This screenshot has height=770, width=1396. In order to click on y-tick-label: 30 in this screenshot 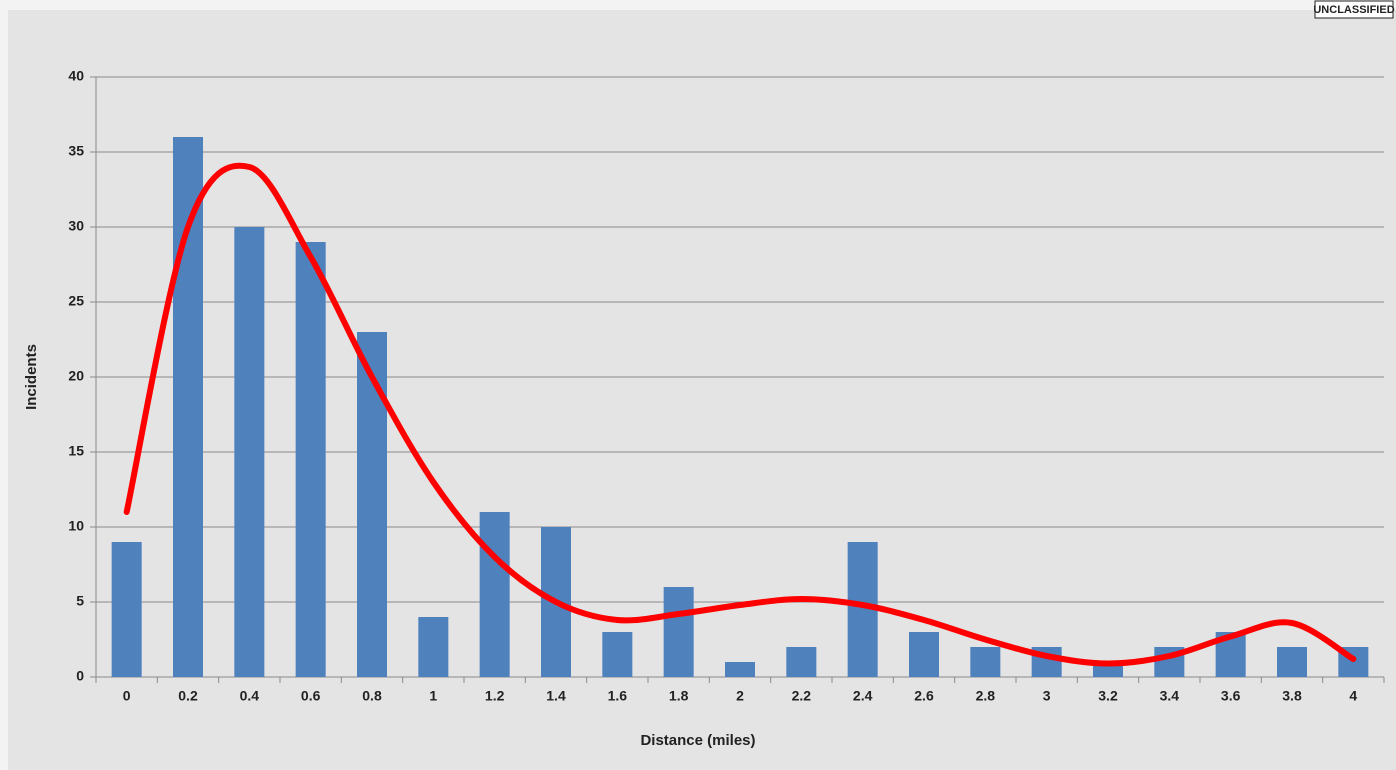, I will do `click(76, 226)`.